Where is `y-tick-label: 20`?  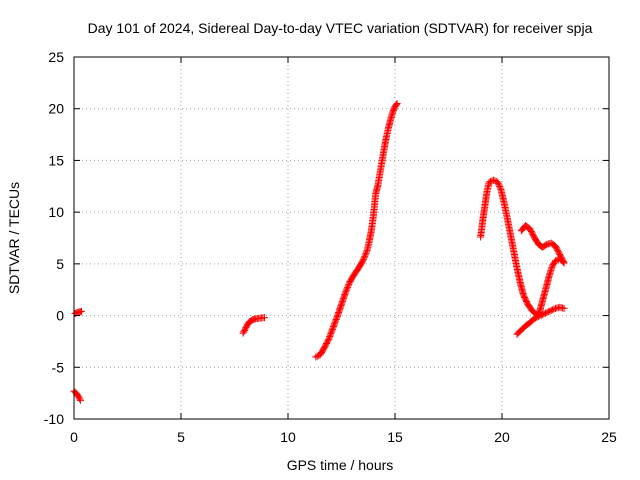 y-tick-label: 20 is located at coordinates (56, 109).